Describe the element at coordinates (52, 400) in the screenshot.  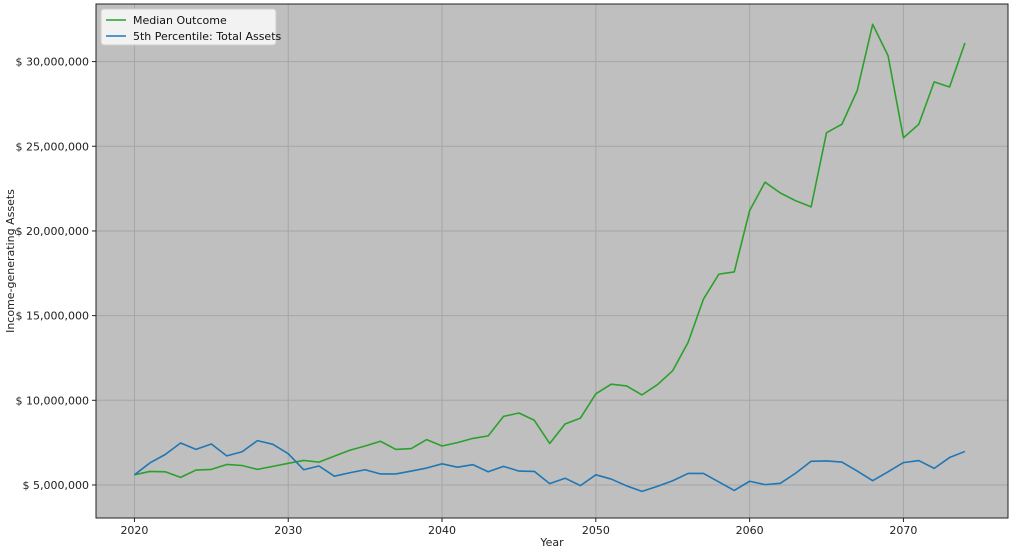
I see `y-tick-label: $ 10,000,000` at that location.